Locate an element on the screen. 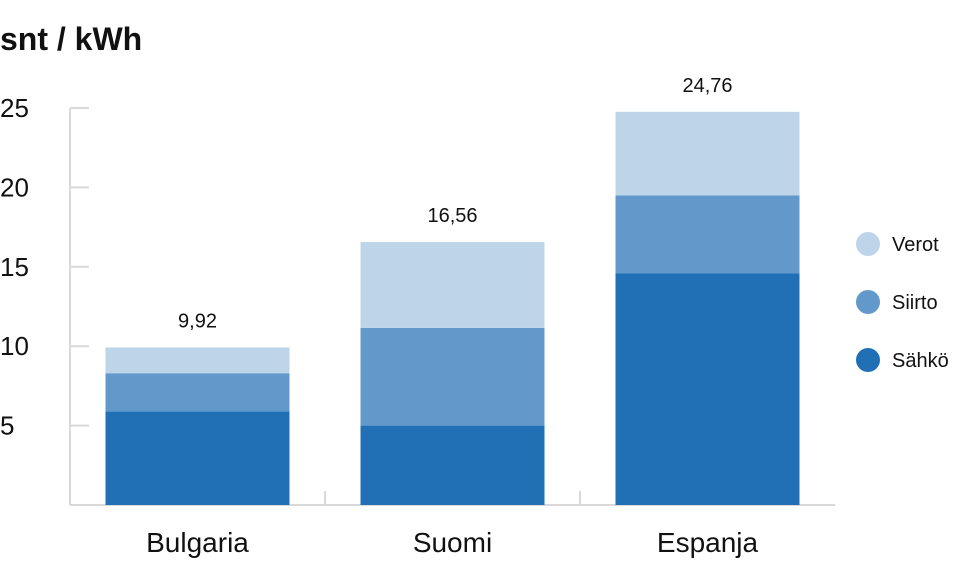 The width and height of the screenshot is (960, 586). legend-label: Sähkö is located at coordinates (920, 361).